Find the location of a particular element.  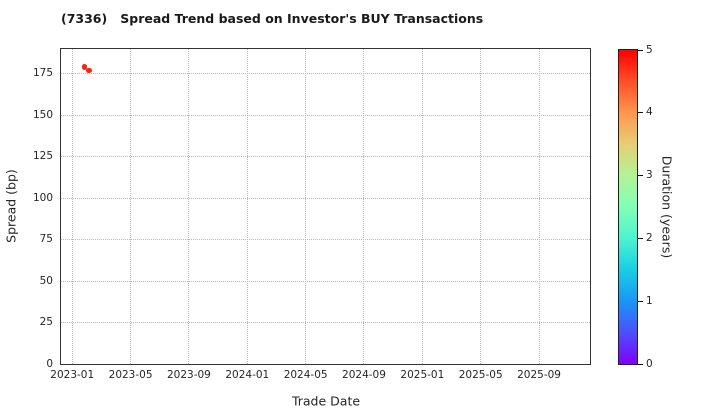

x-tick-label: 2023-05 is located at coordinates (130, 375).